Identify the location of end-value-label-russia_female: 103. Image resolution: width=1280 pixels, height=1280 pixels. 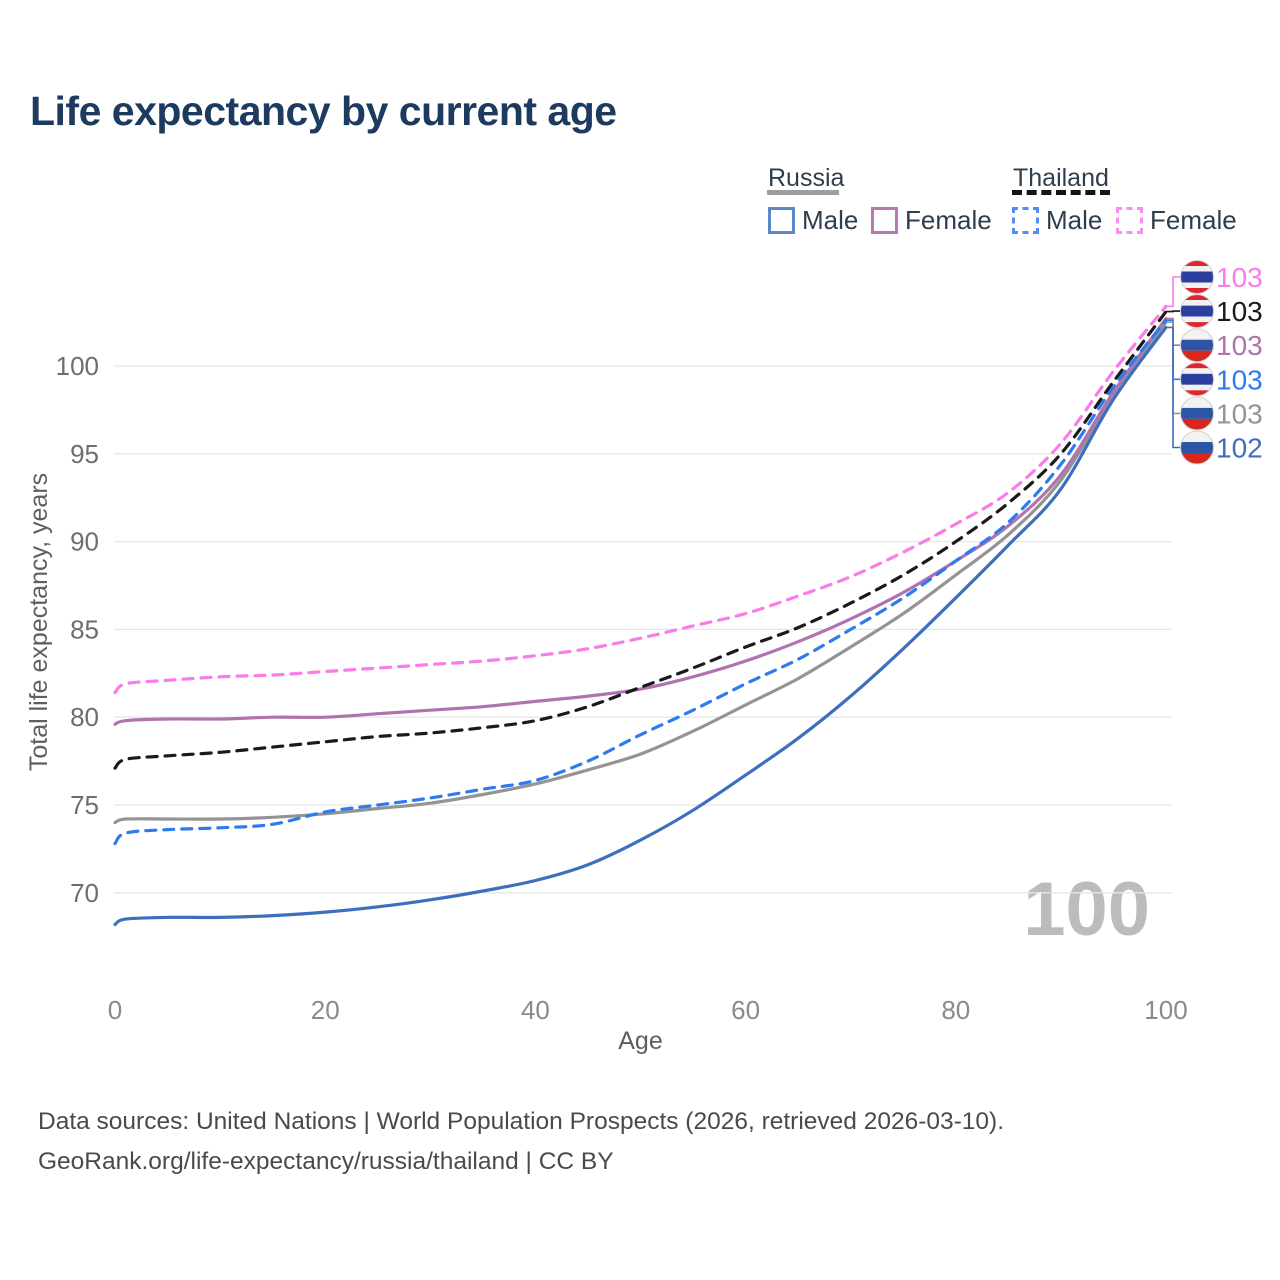
(1239, 345).